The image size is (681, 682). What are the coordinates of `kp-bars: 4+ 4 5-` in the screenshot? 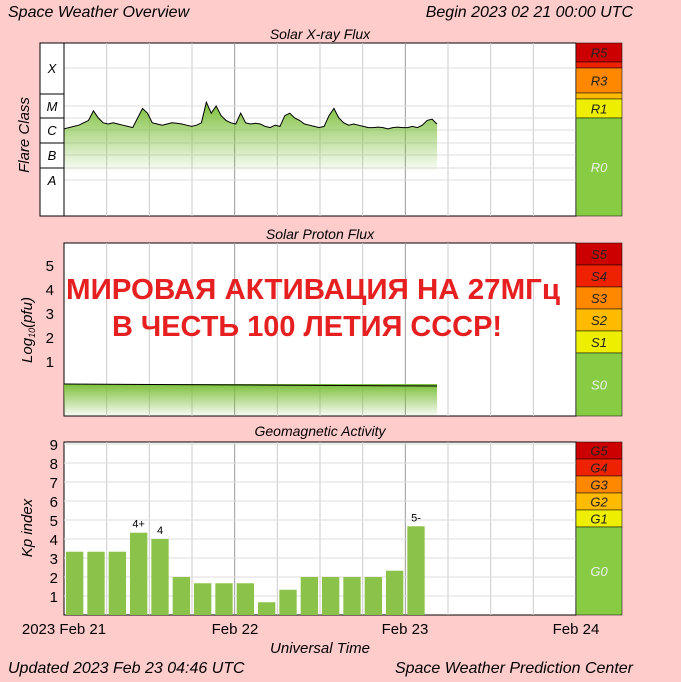 It's located at (245, 563).